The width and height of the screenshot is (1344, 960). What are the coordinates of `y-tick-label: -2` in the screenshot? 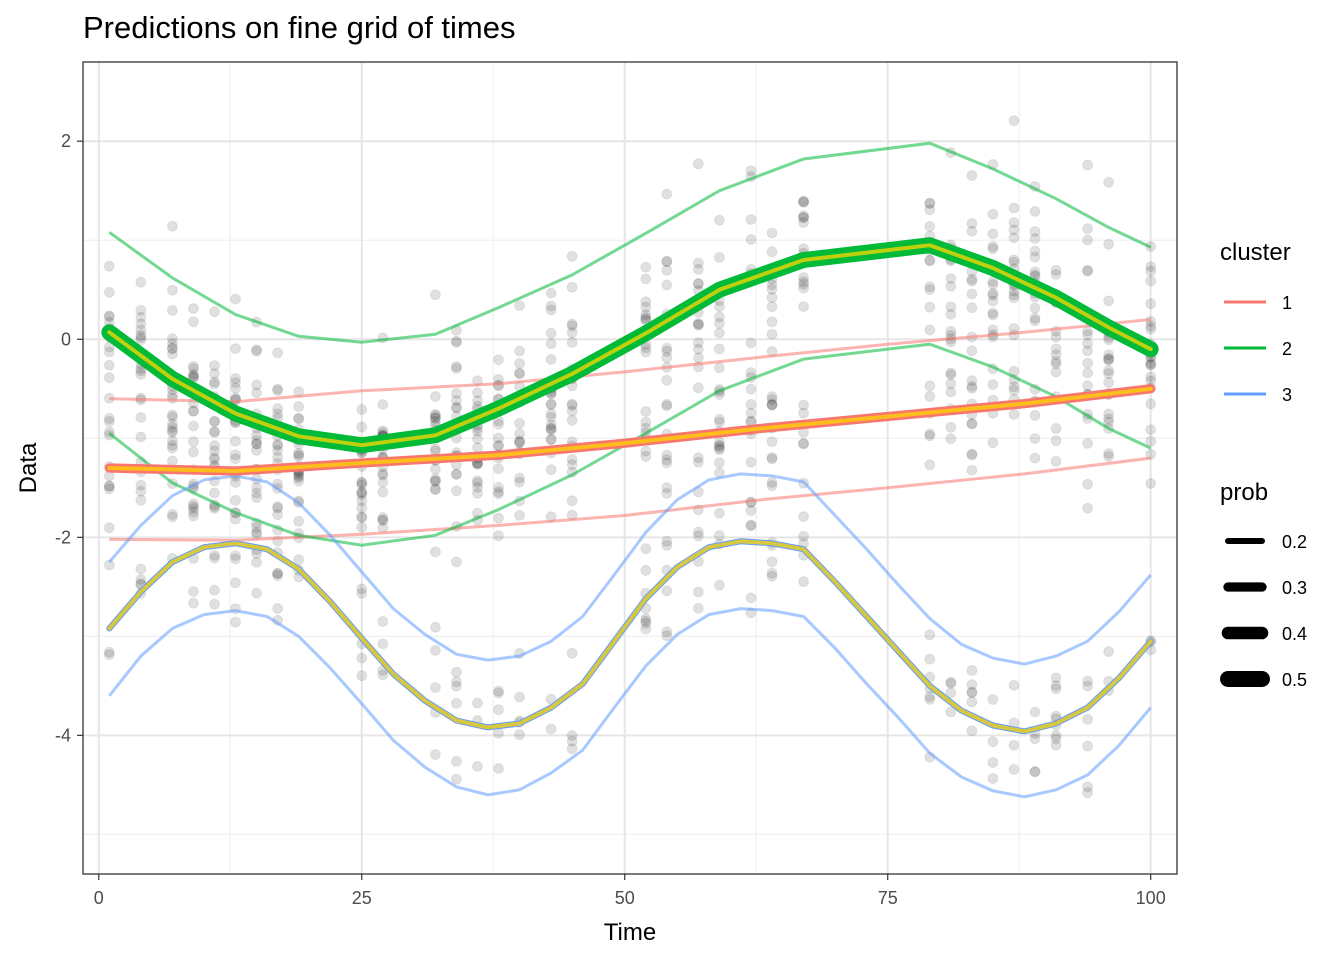 It's located at (63, 537).